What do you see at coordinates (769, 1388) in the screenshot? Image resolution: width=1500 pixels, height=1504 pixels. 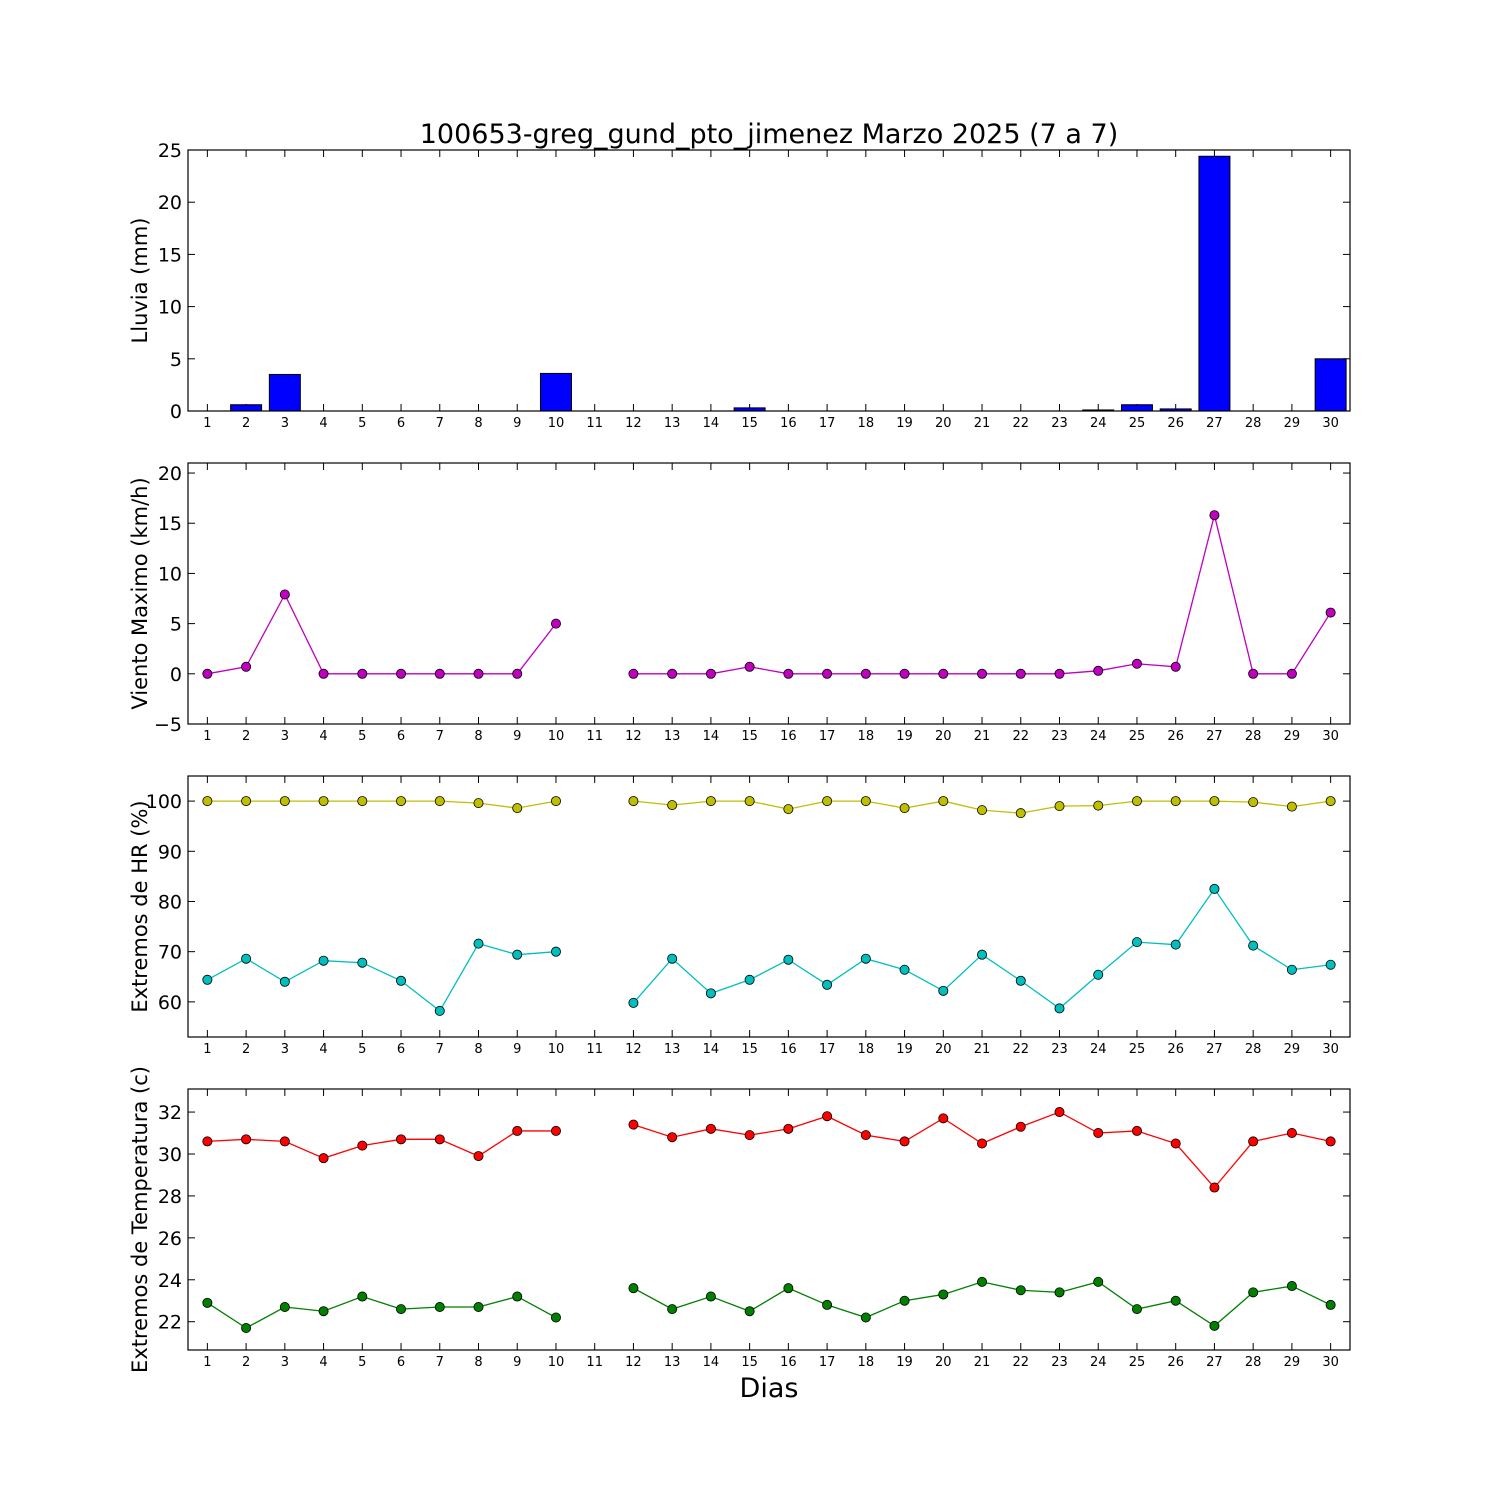 I see `x-axis-label: Dias` at bounding box center [769, 1388].